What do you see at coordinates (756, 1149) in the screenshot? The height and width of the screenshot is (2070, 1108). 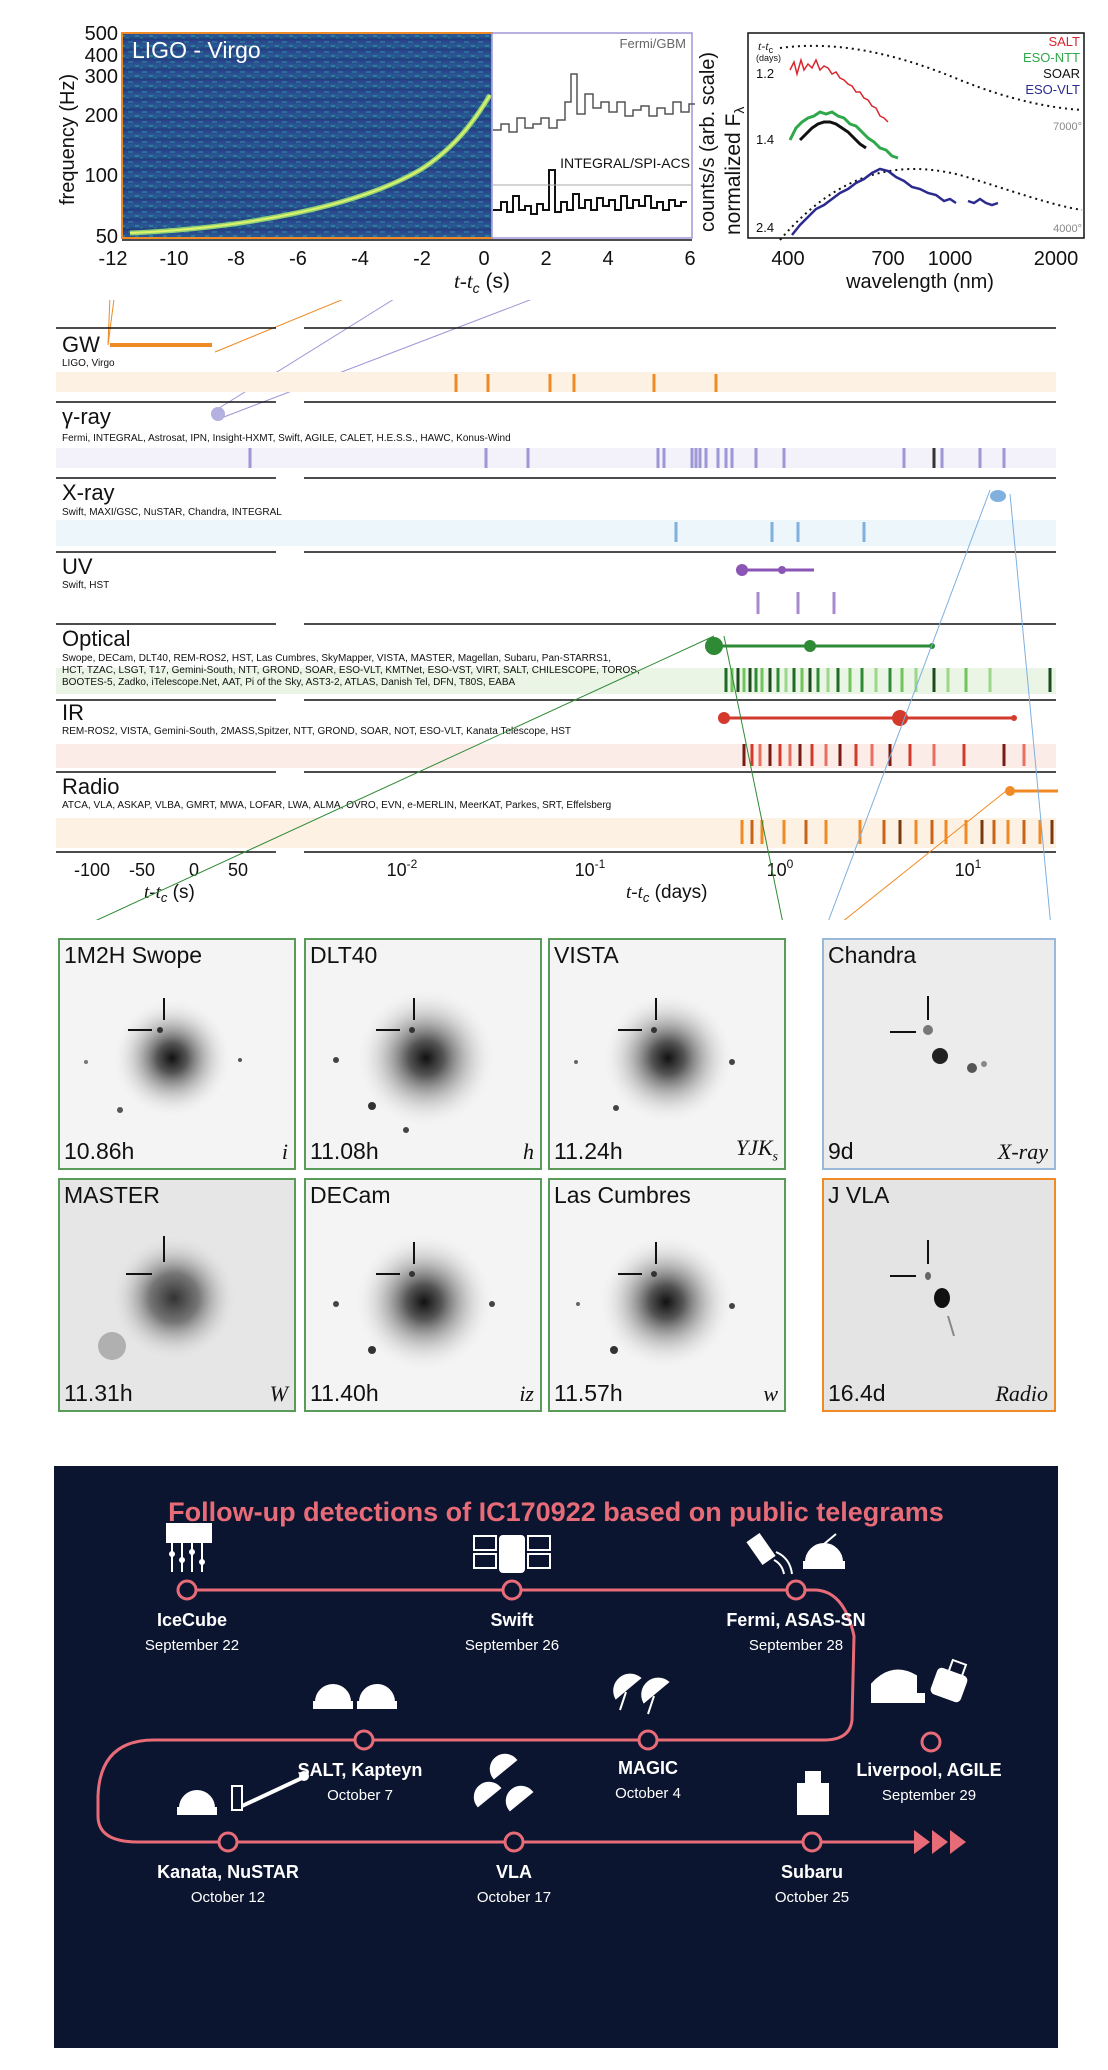 I see `image-filter: YJKs` at bounding box center [756, 1149].